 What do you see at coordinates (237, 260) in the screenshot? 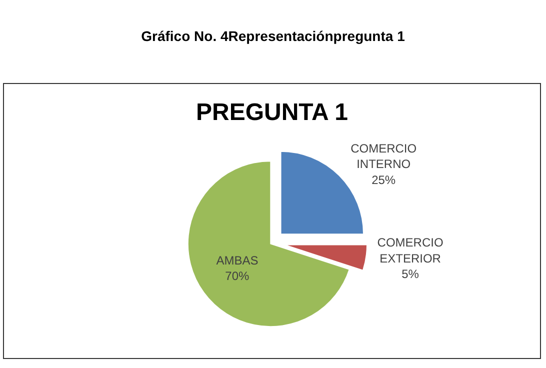
I see `slice-label: AMBAS` at bounding box center [237, 260].